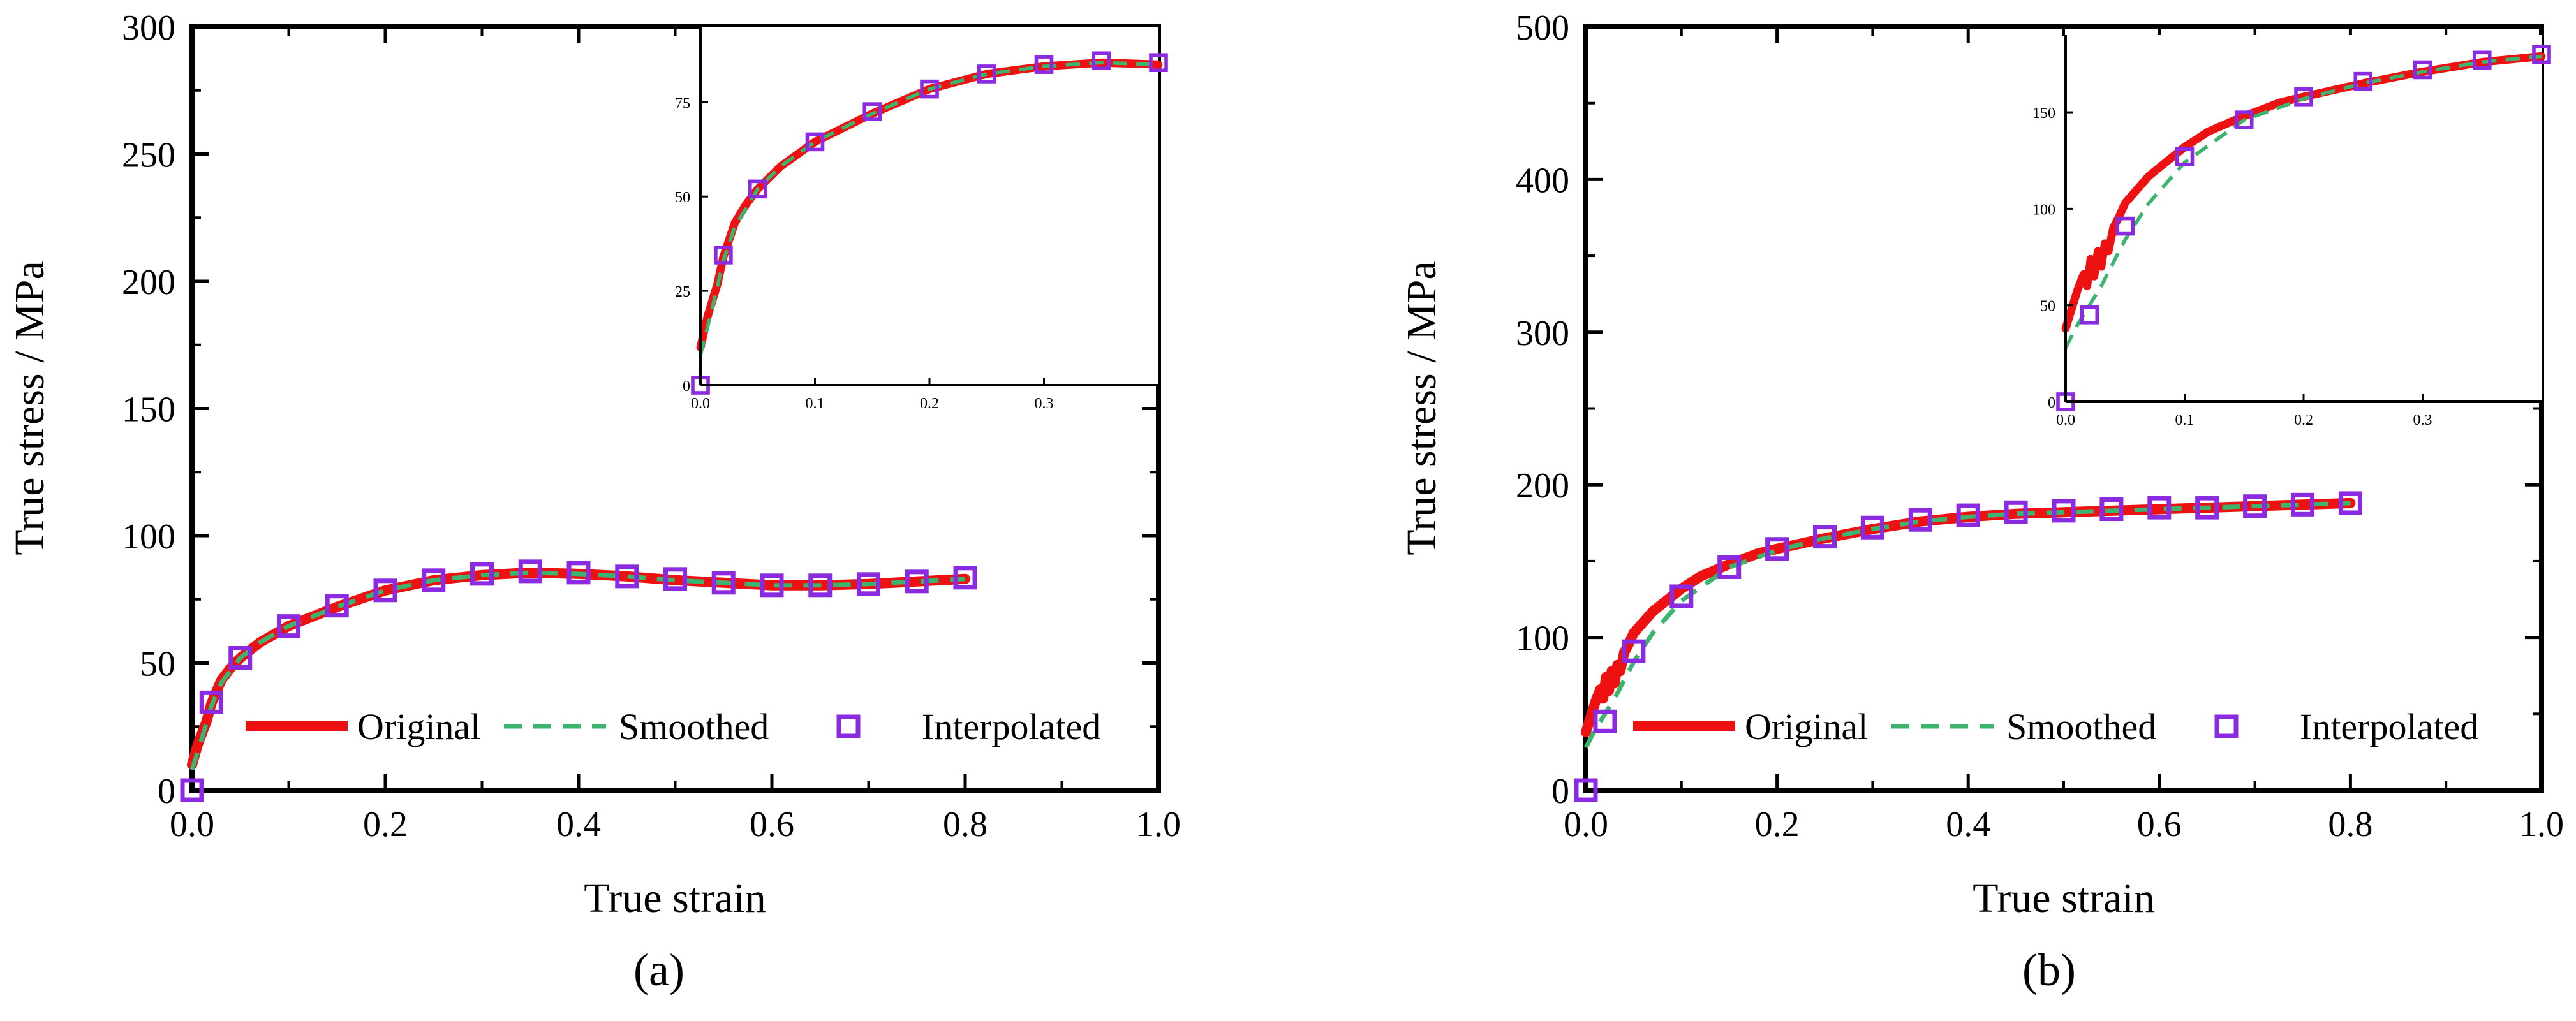  Describe the element at coordinates (1542, 28) in the screenshot. I see `y-tick-label: 500` at that location.